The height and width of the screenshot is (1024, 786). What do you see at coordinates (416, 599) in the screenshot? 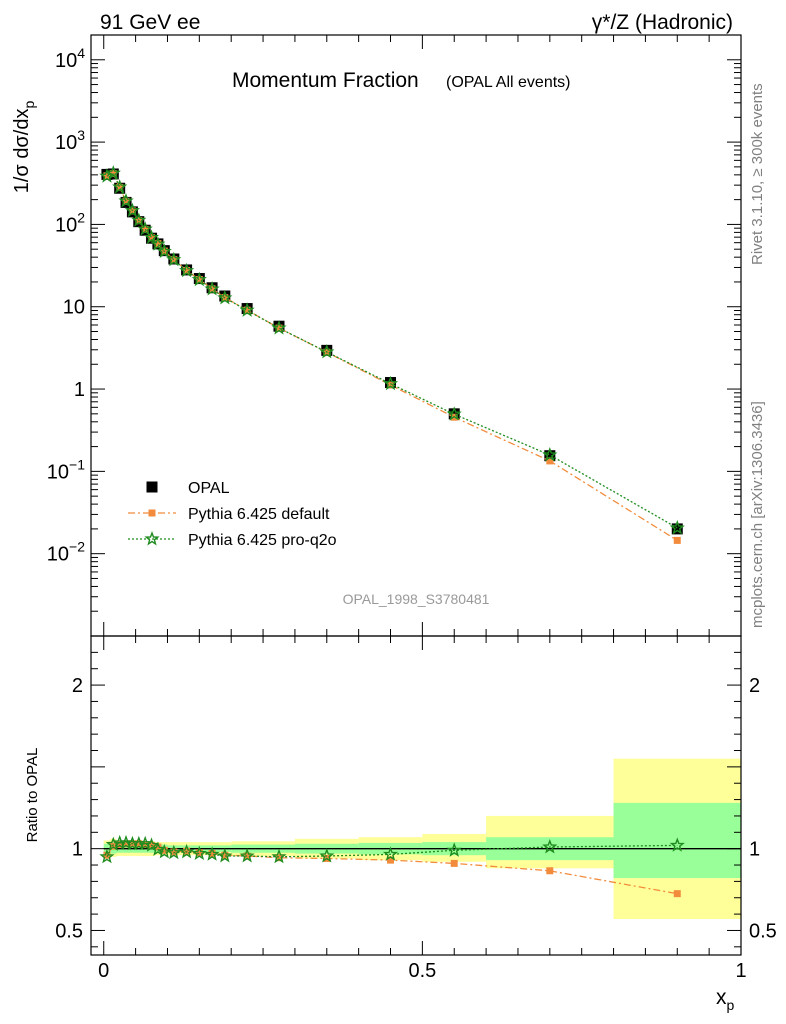
I see `analysis-watermark: OPAL_1998_S3780481` at bounding box center [416, 599].